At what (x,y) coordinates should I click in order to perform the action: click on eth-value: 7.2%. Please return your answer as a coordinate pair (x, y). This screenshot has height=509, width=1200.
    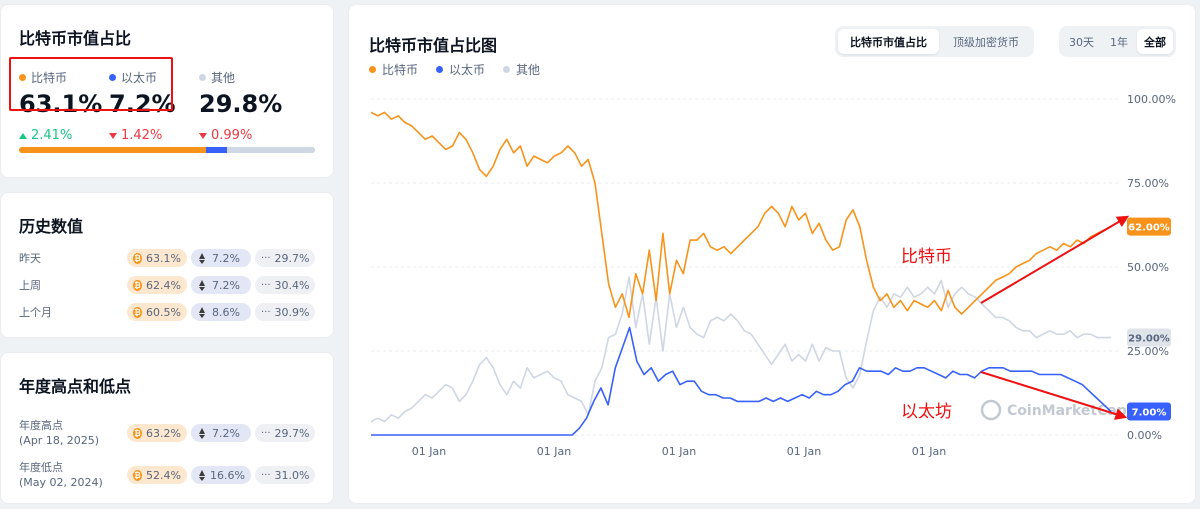
    Looking at the image, I should click on (142, 104).